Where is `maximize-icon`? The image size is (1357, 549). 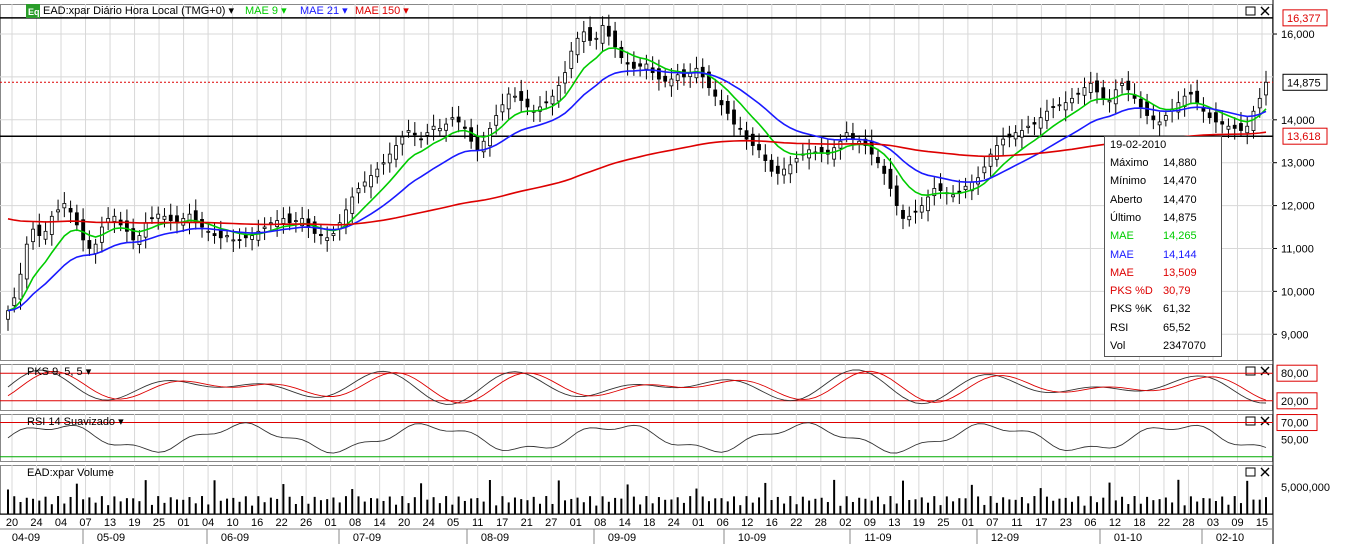
maximize-icon is located at coordinates (1250, 371).